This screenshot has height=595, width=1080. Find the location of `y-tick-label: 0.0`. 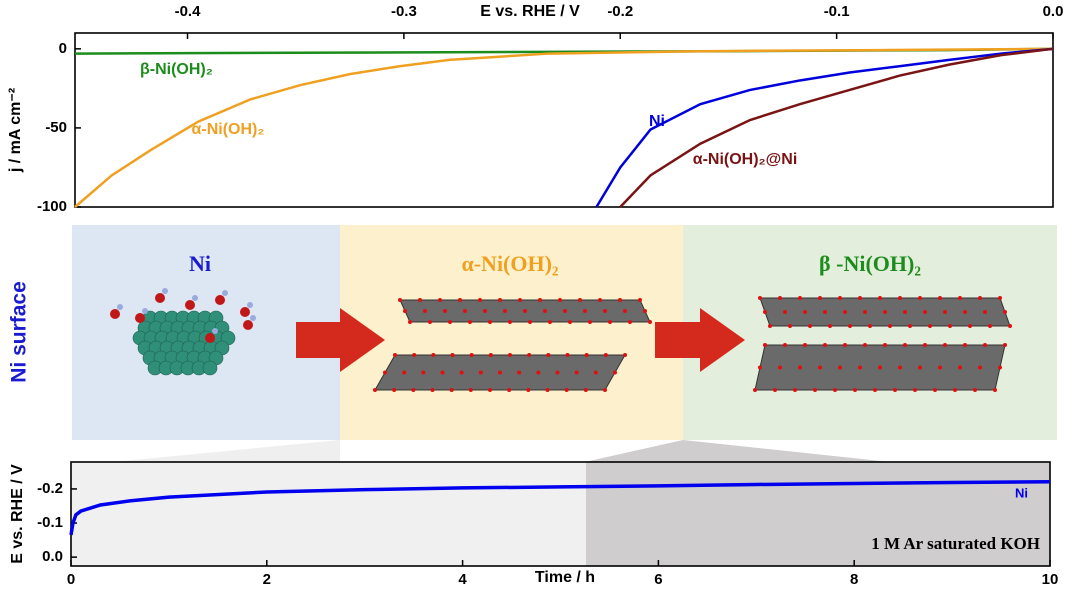

y-tick-label: 0.0 is located at coordinates (52, 556).